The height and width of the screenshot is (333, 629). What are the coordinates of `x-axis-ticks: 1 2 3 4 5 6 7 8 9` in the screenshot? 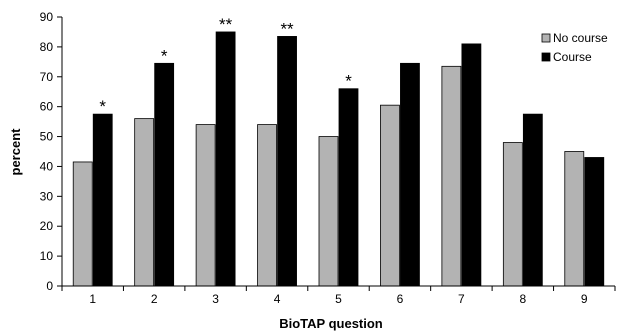 It's located at (338, 296).